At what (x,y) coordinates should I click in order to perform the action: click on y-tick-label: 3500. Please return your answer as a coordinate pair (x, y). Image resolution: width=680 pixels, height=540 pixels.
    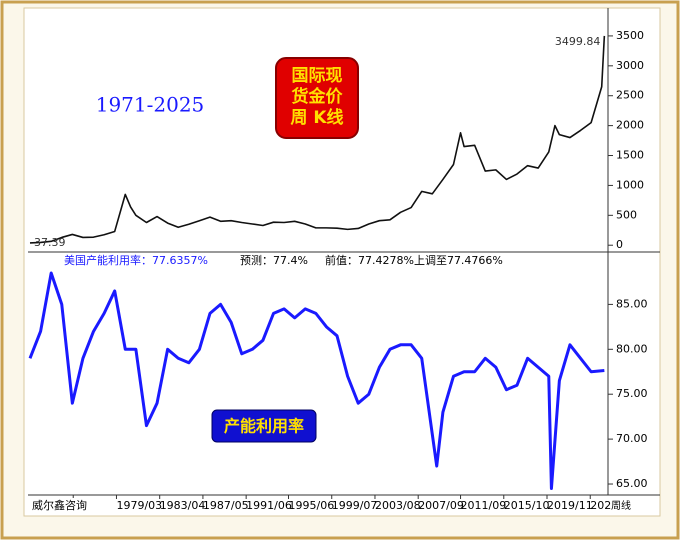
    Looking at the image, I should click on (630, 35).